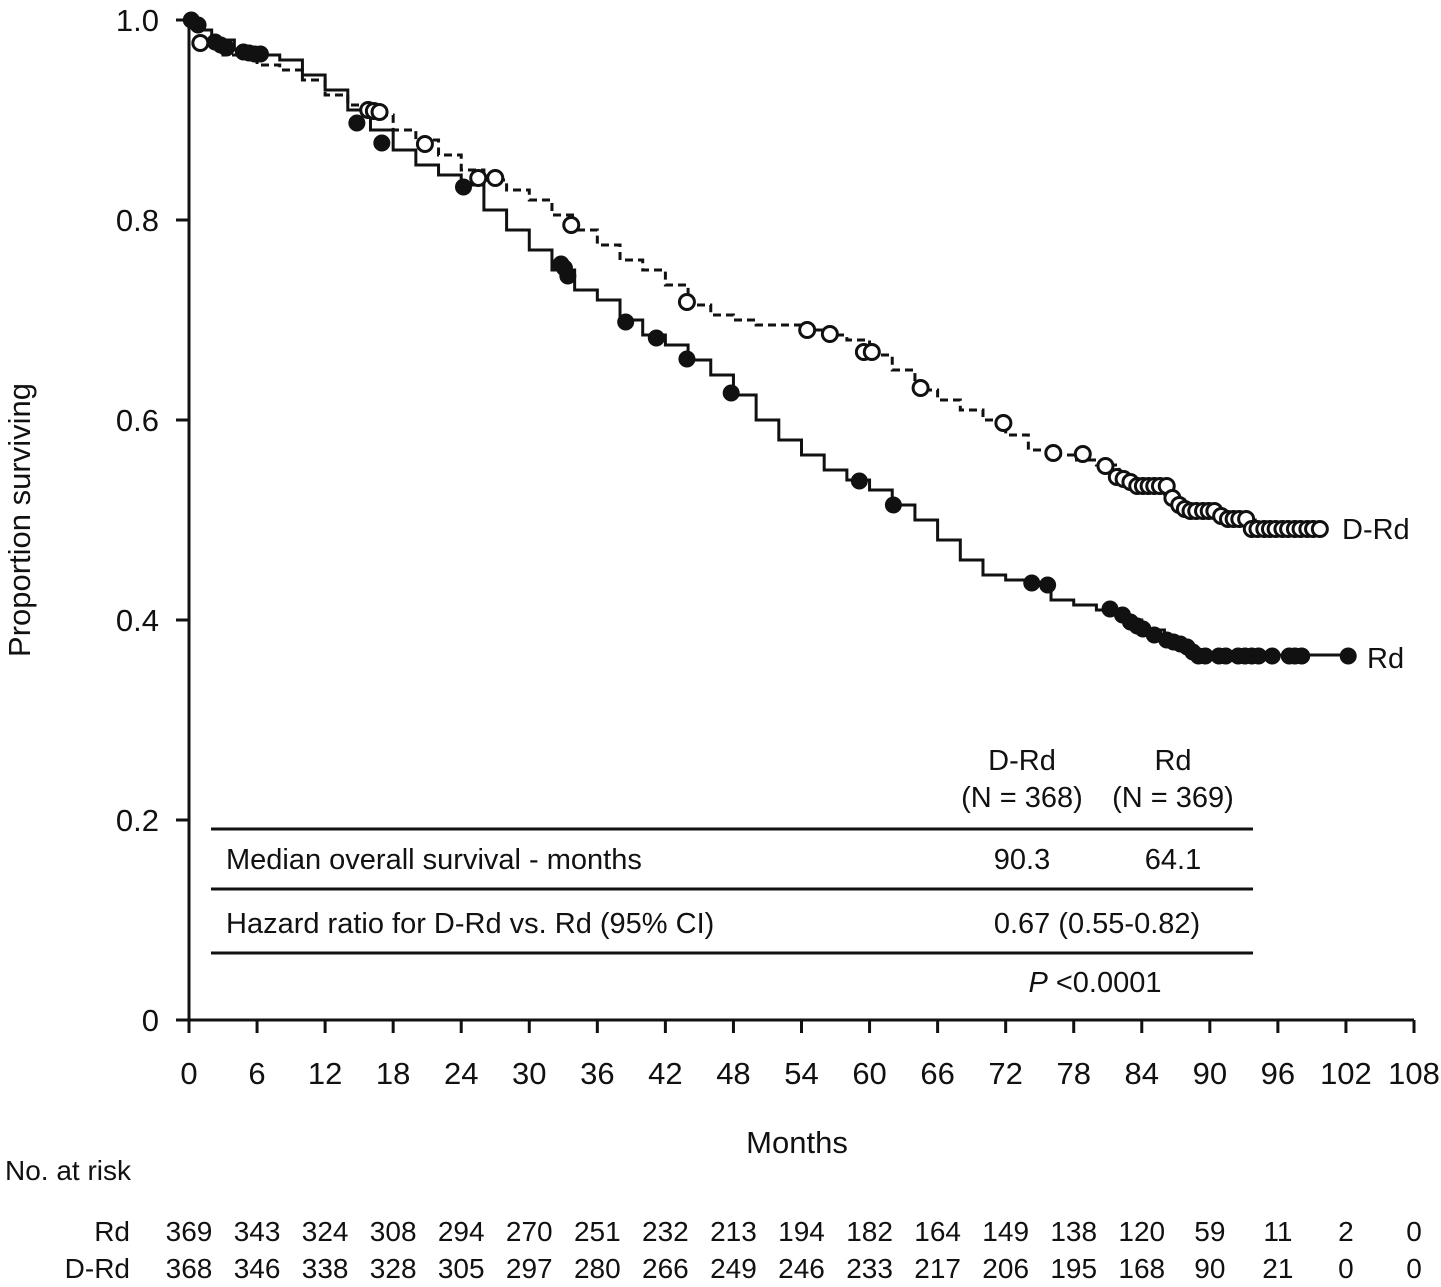  What do you see at coordinates (1209, 1231) in the screenshot?
I see `risk-count: 59` at bounding box center [1209, 1231].